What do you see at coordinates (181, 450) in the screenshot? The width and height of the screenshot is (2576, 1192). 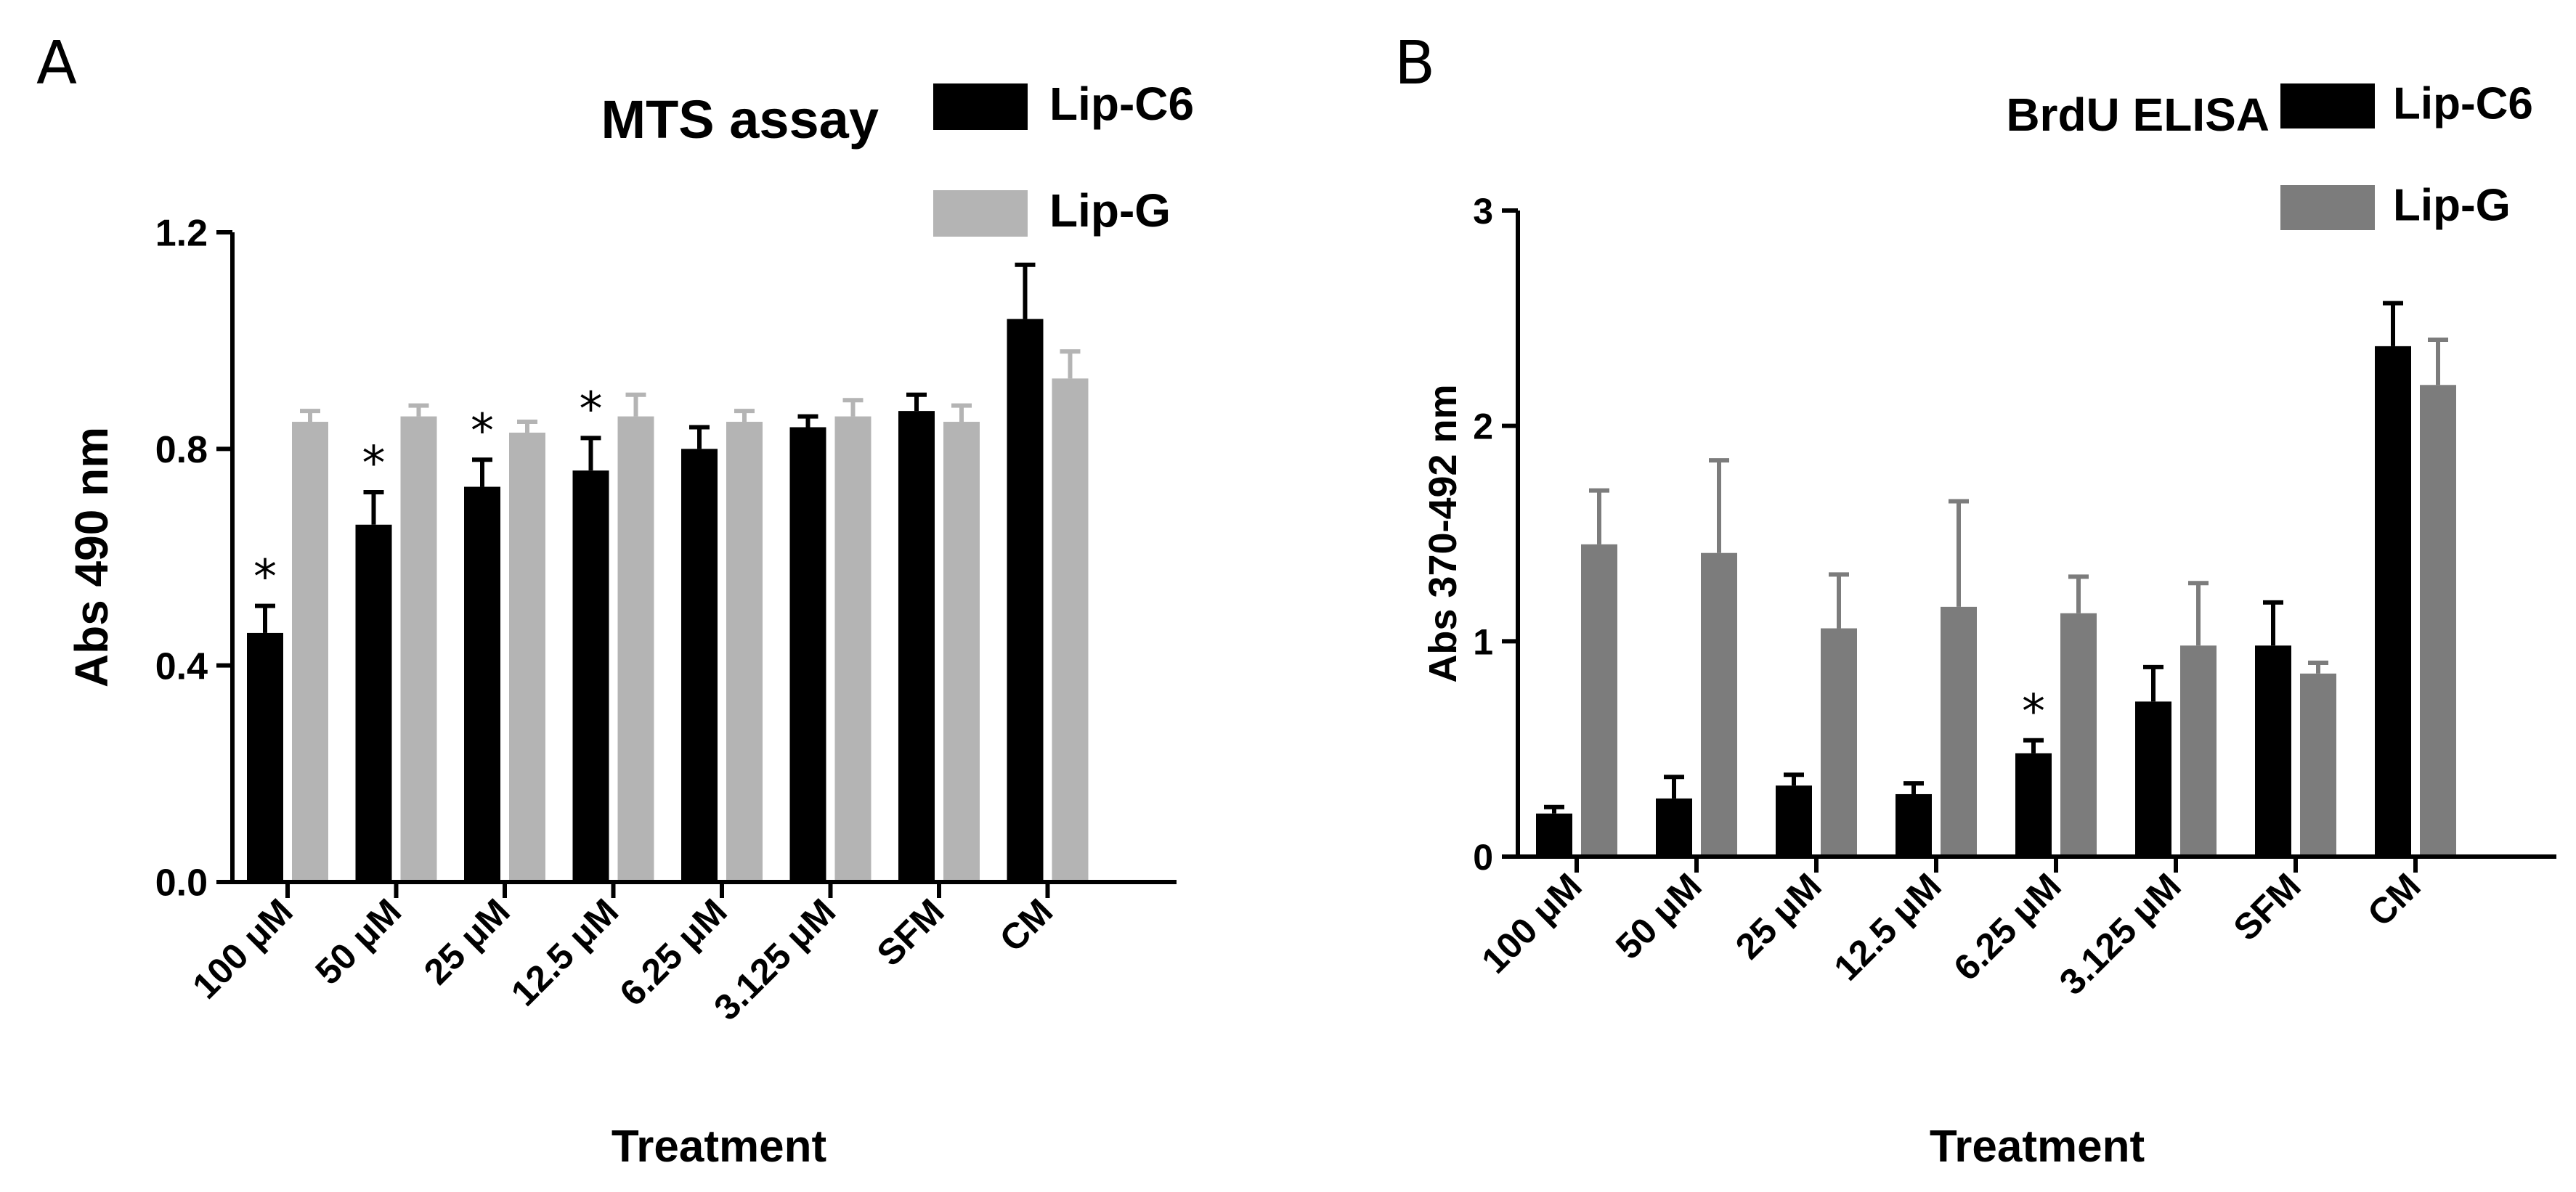 I see `y-tick-label: 0.8` at bounding box center [181, 450].